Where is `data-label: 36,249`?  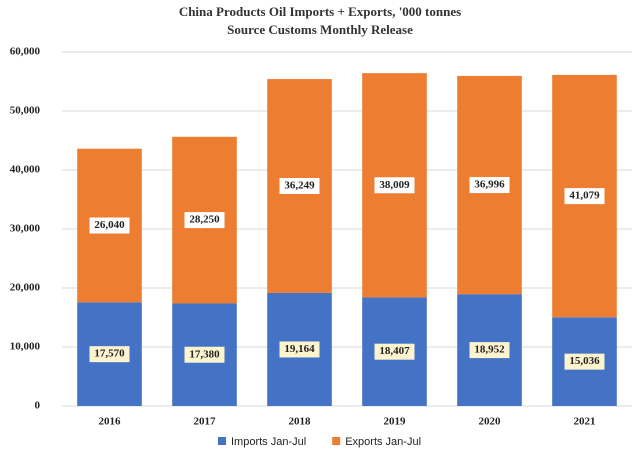
data-label: 36,249 is located at coordinates (299, 186).